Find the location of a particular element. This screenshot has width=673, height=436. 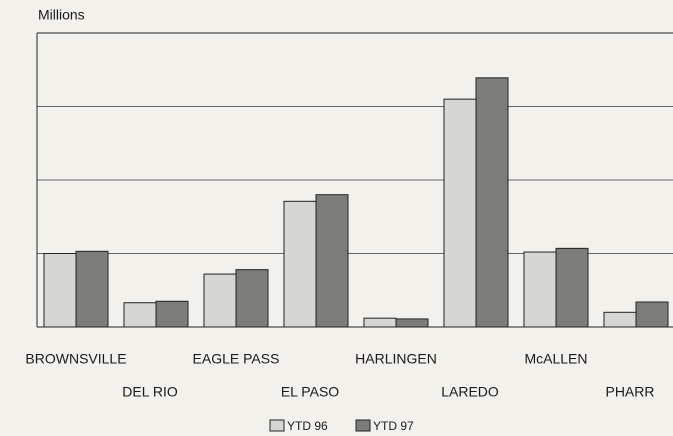

legend-text: YTD 97 is located at coordinates (393, 426).